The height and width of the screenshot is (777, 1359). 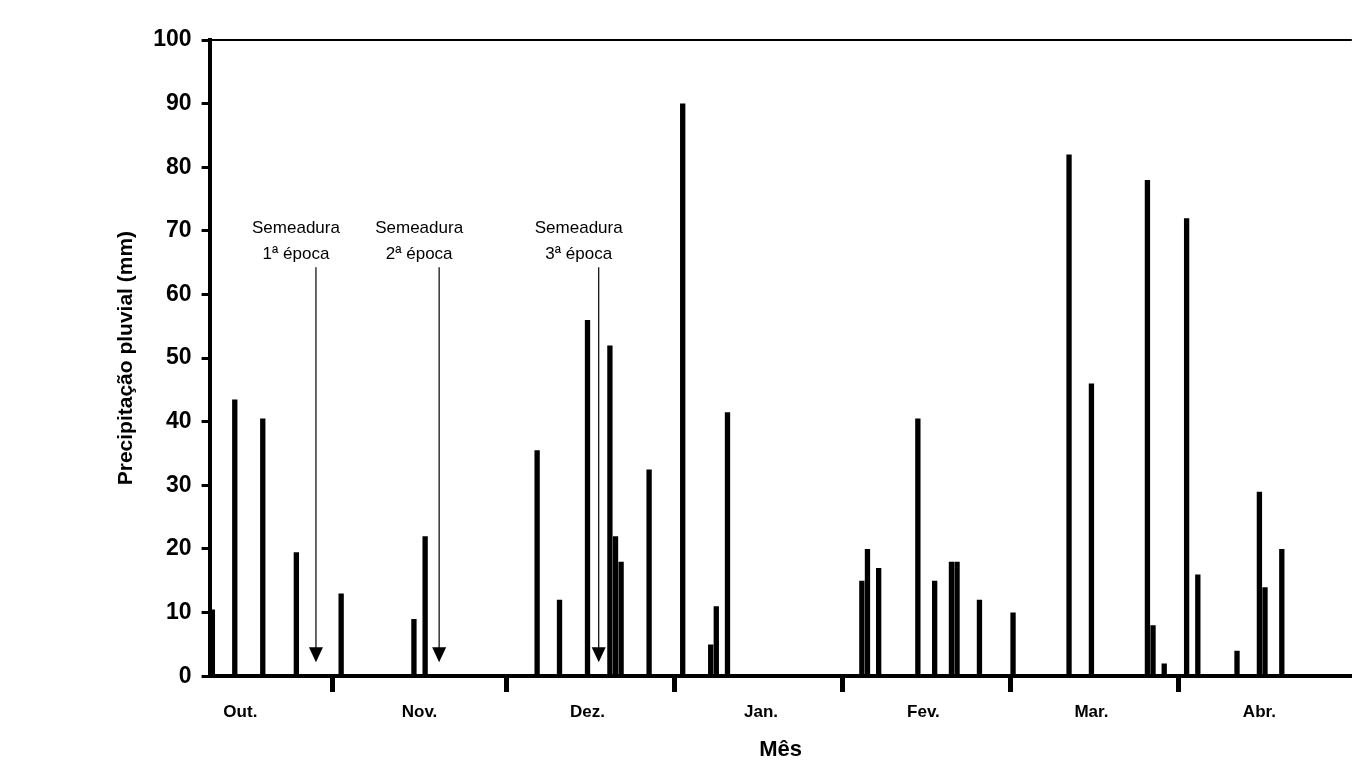 I want to click on y-tick-label: 50, so click(x=178, y=356).